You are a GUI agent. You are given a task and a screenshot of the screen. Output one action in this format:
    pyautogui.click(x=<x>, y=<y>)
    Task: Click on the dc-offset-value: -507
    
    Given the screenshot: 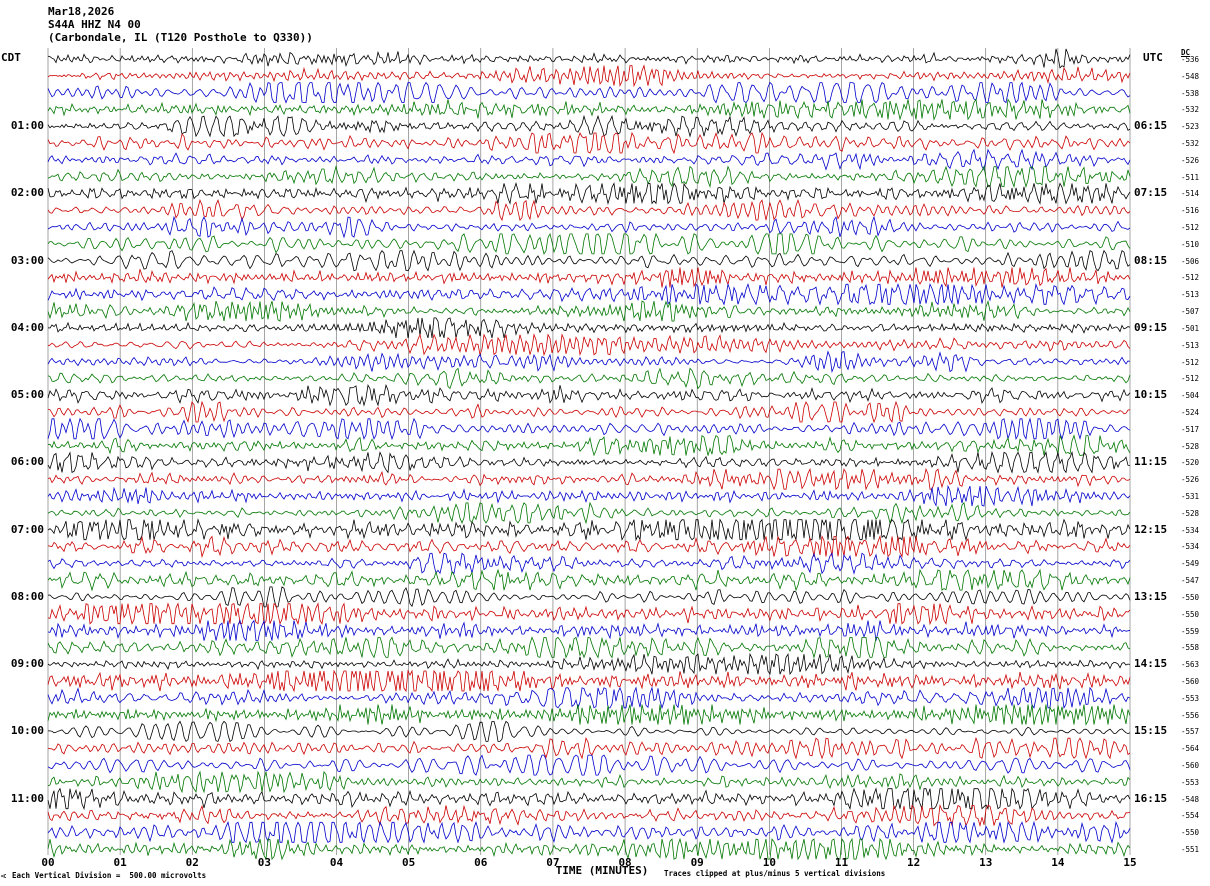 What is the action you would take?
    pyautogui.click(x=1190, y=312)
    